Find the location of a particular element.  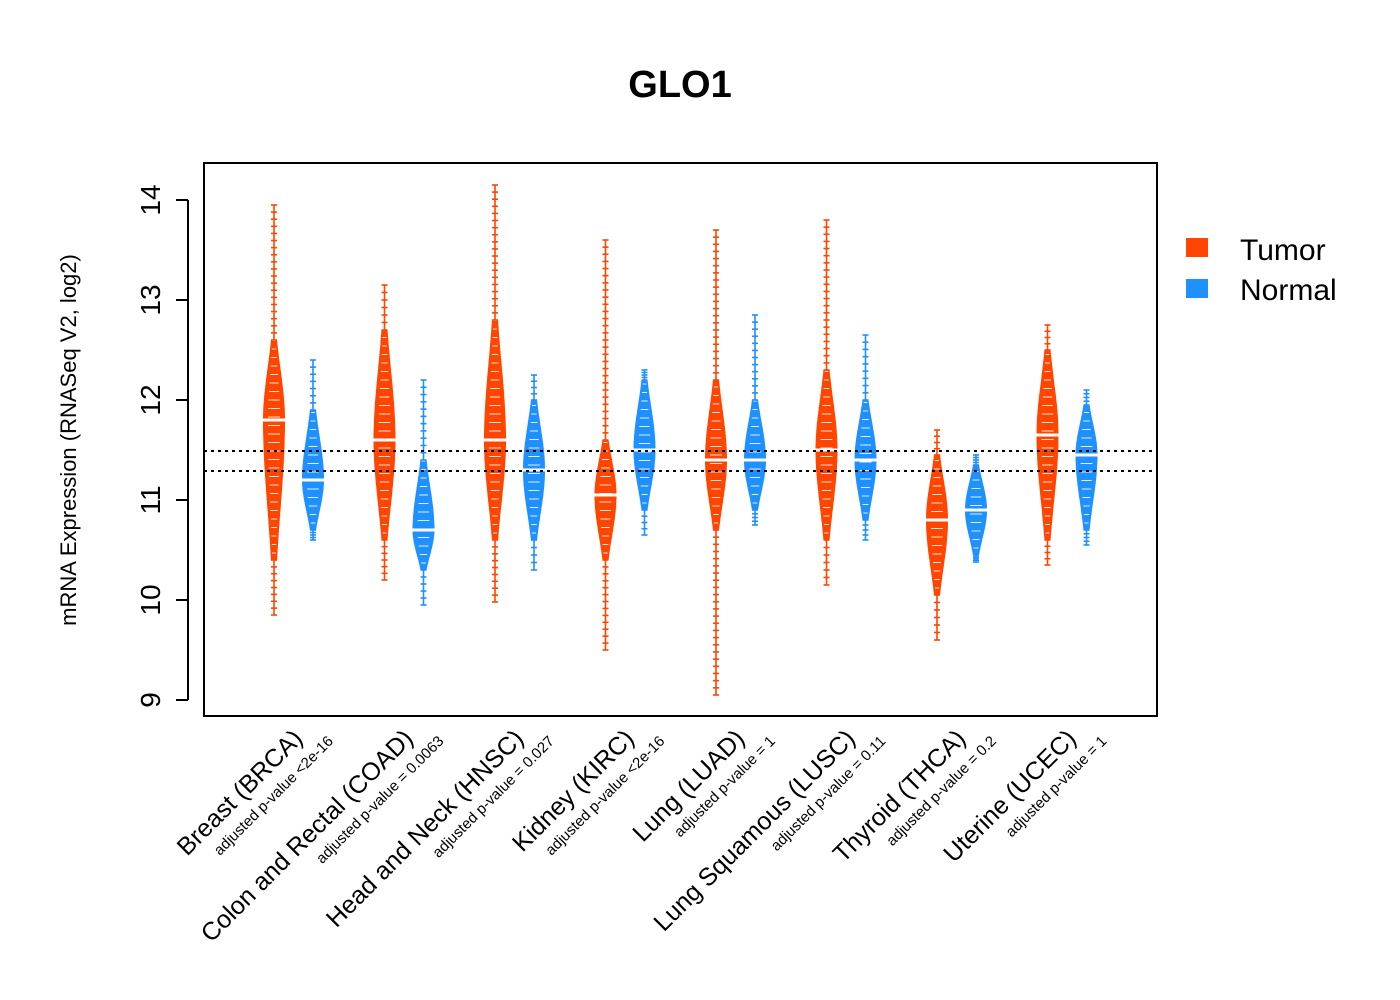

normal-violin-0-body is located at coordinates (313, 470).